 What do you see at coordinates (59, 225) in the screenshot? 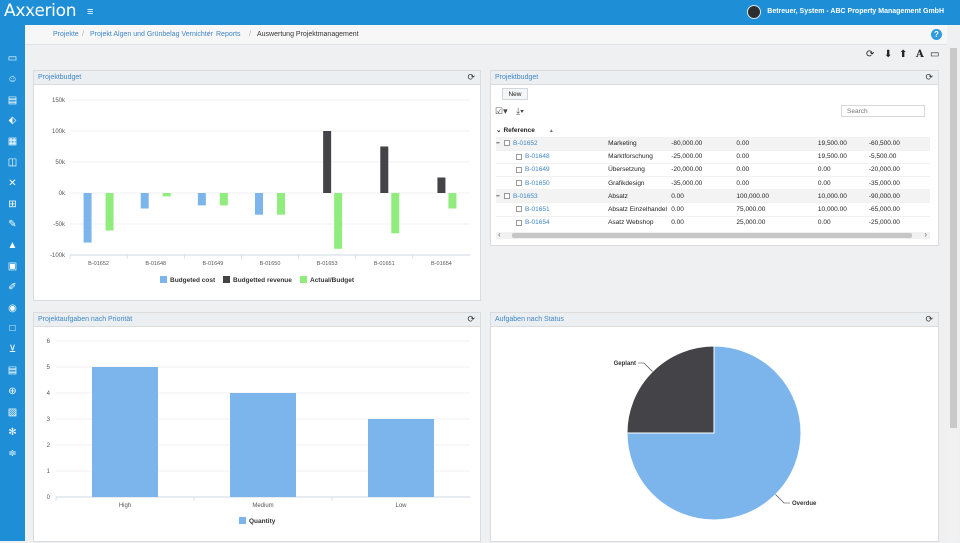
I see `y-tick-label: -50k` at bounding box center [59, 225].